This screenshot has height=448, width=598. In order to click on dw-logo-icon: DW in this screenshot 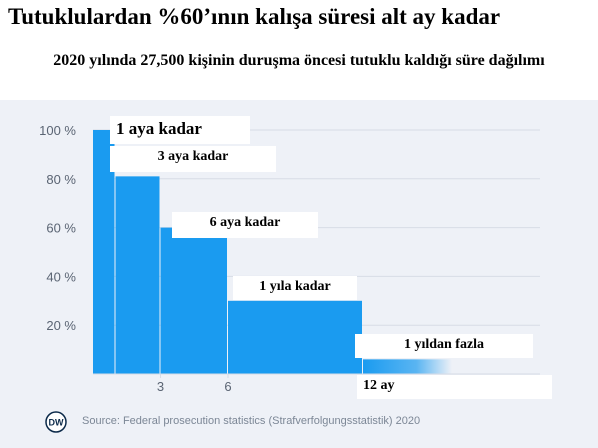, I will do `click(56, 422)`.